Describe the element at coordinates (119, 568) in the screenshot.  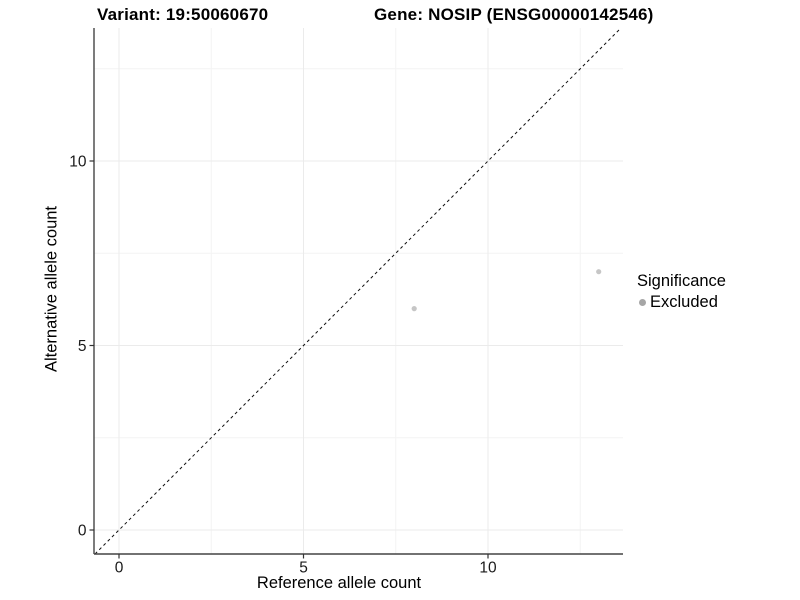
I see `x-tick-label: 0` at that location.